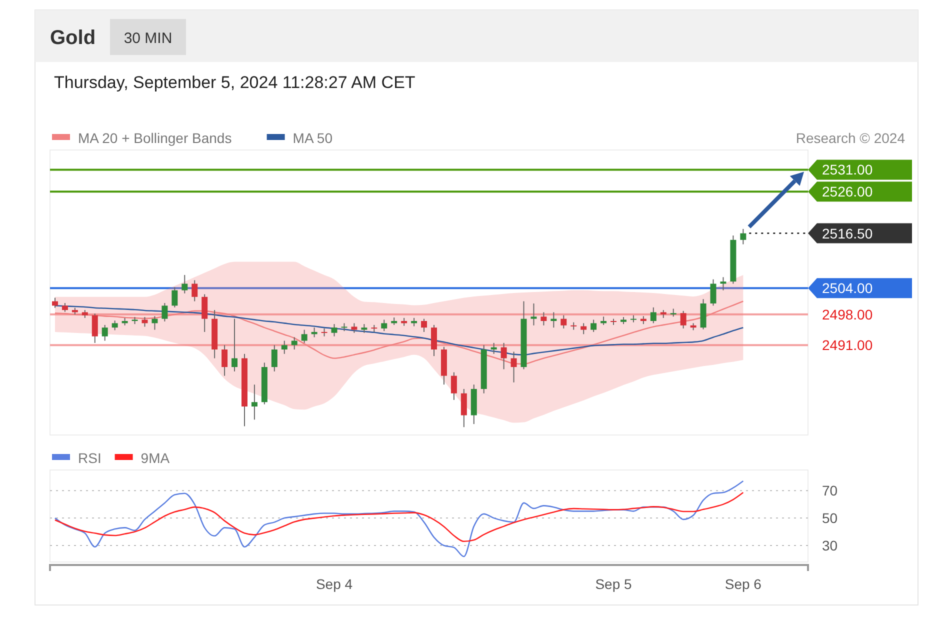 The image size is (937, 620). I want to click on y-tick-label: 70, so click(830, 490).